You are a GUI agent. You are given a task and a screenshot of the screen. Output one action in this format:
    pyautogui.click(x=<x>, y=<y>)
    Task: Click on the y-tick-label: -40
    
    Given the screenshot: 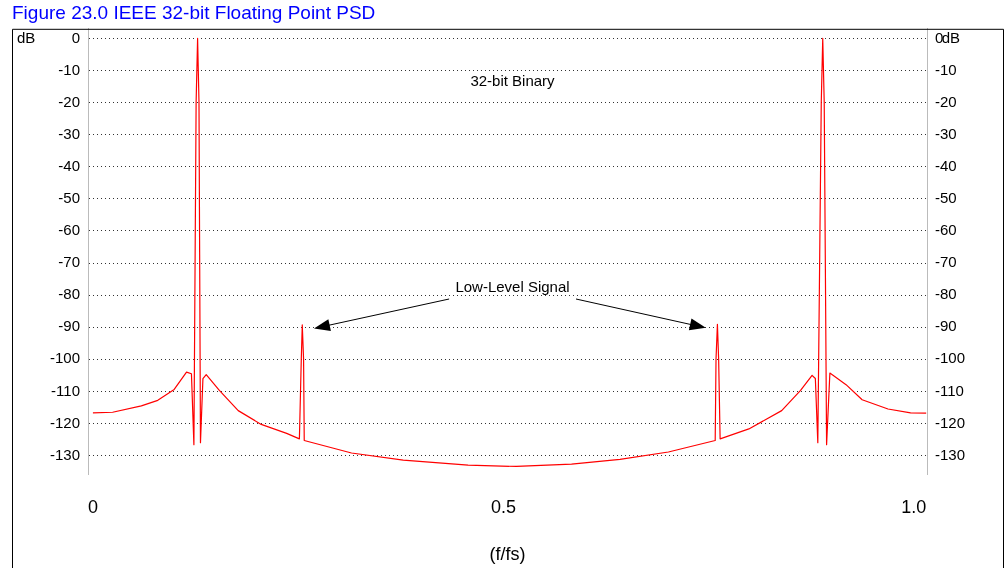 What is the action you would take?
    pyautogui.click(x=69, y=165)
    